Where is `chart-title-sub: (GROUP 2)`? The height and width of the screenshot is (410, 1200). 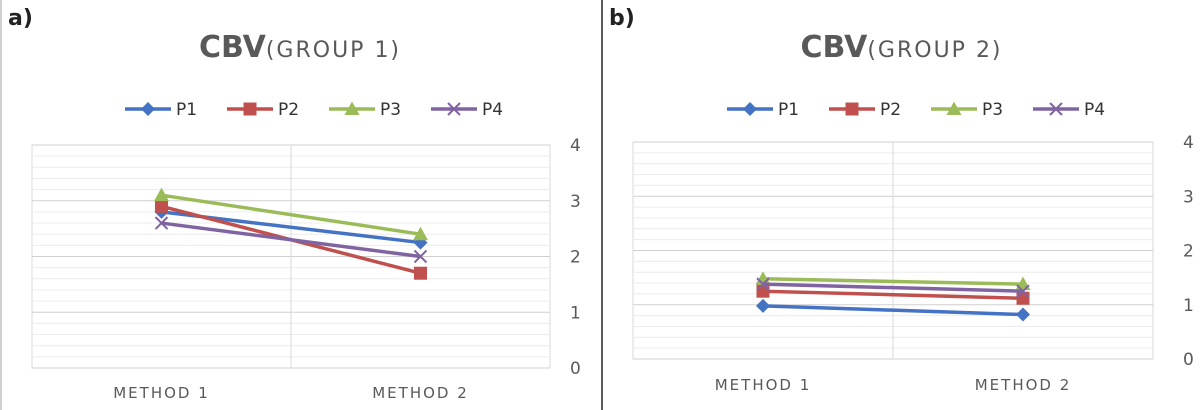 chart-title-sub: (GROUP 2) is located at coordinates (935, 50).